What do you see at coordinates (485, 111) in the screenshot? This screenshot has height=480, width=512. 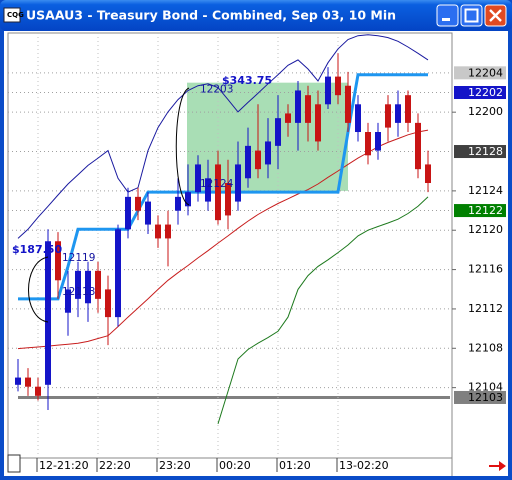 I see `y-tick-label: 12200` at bounding box center [485, 111].